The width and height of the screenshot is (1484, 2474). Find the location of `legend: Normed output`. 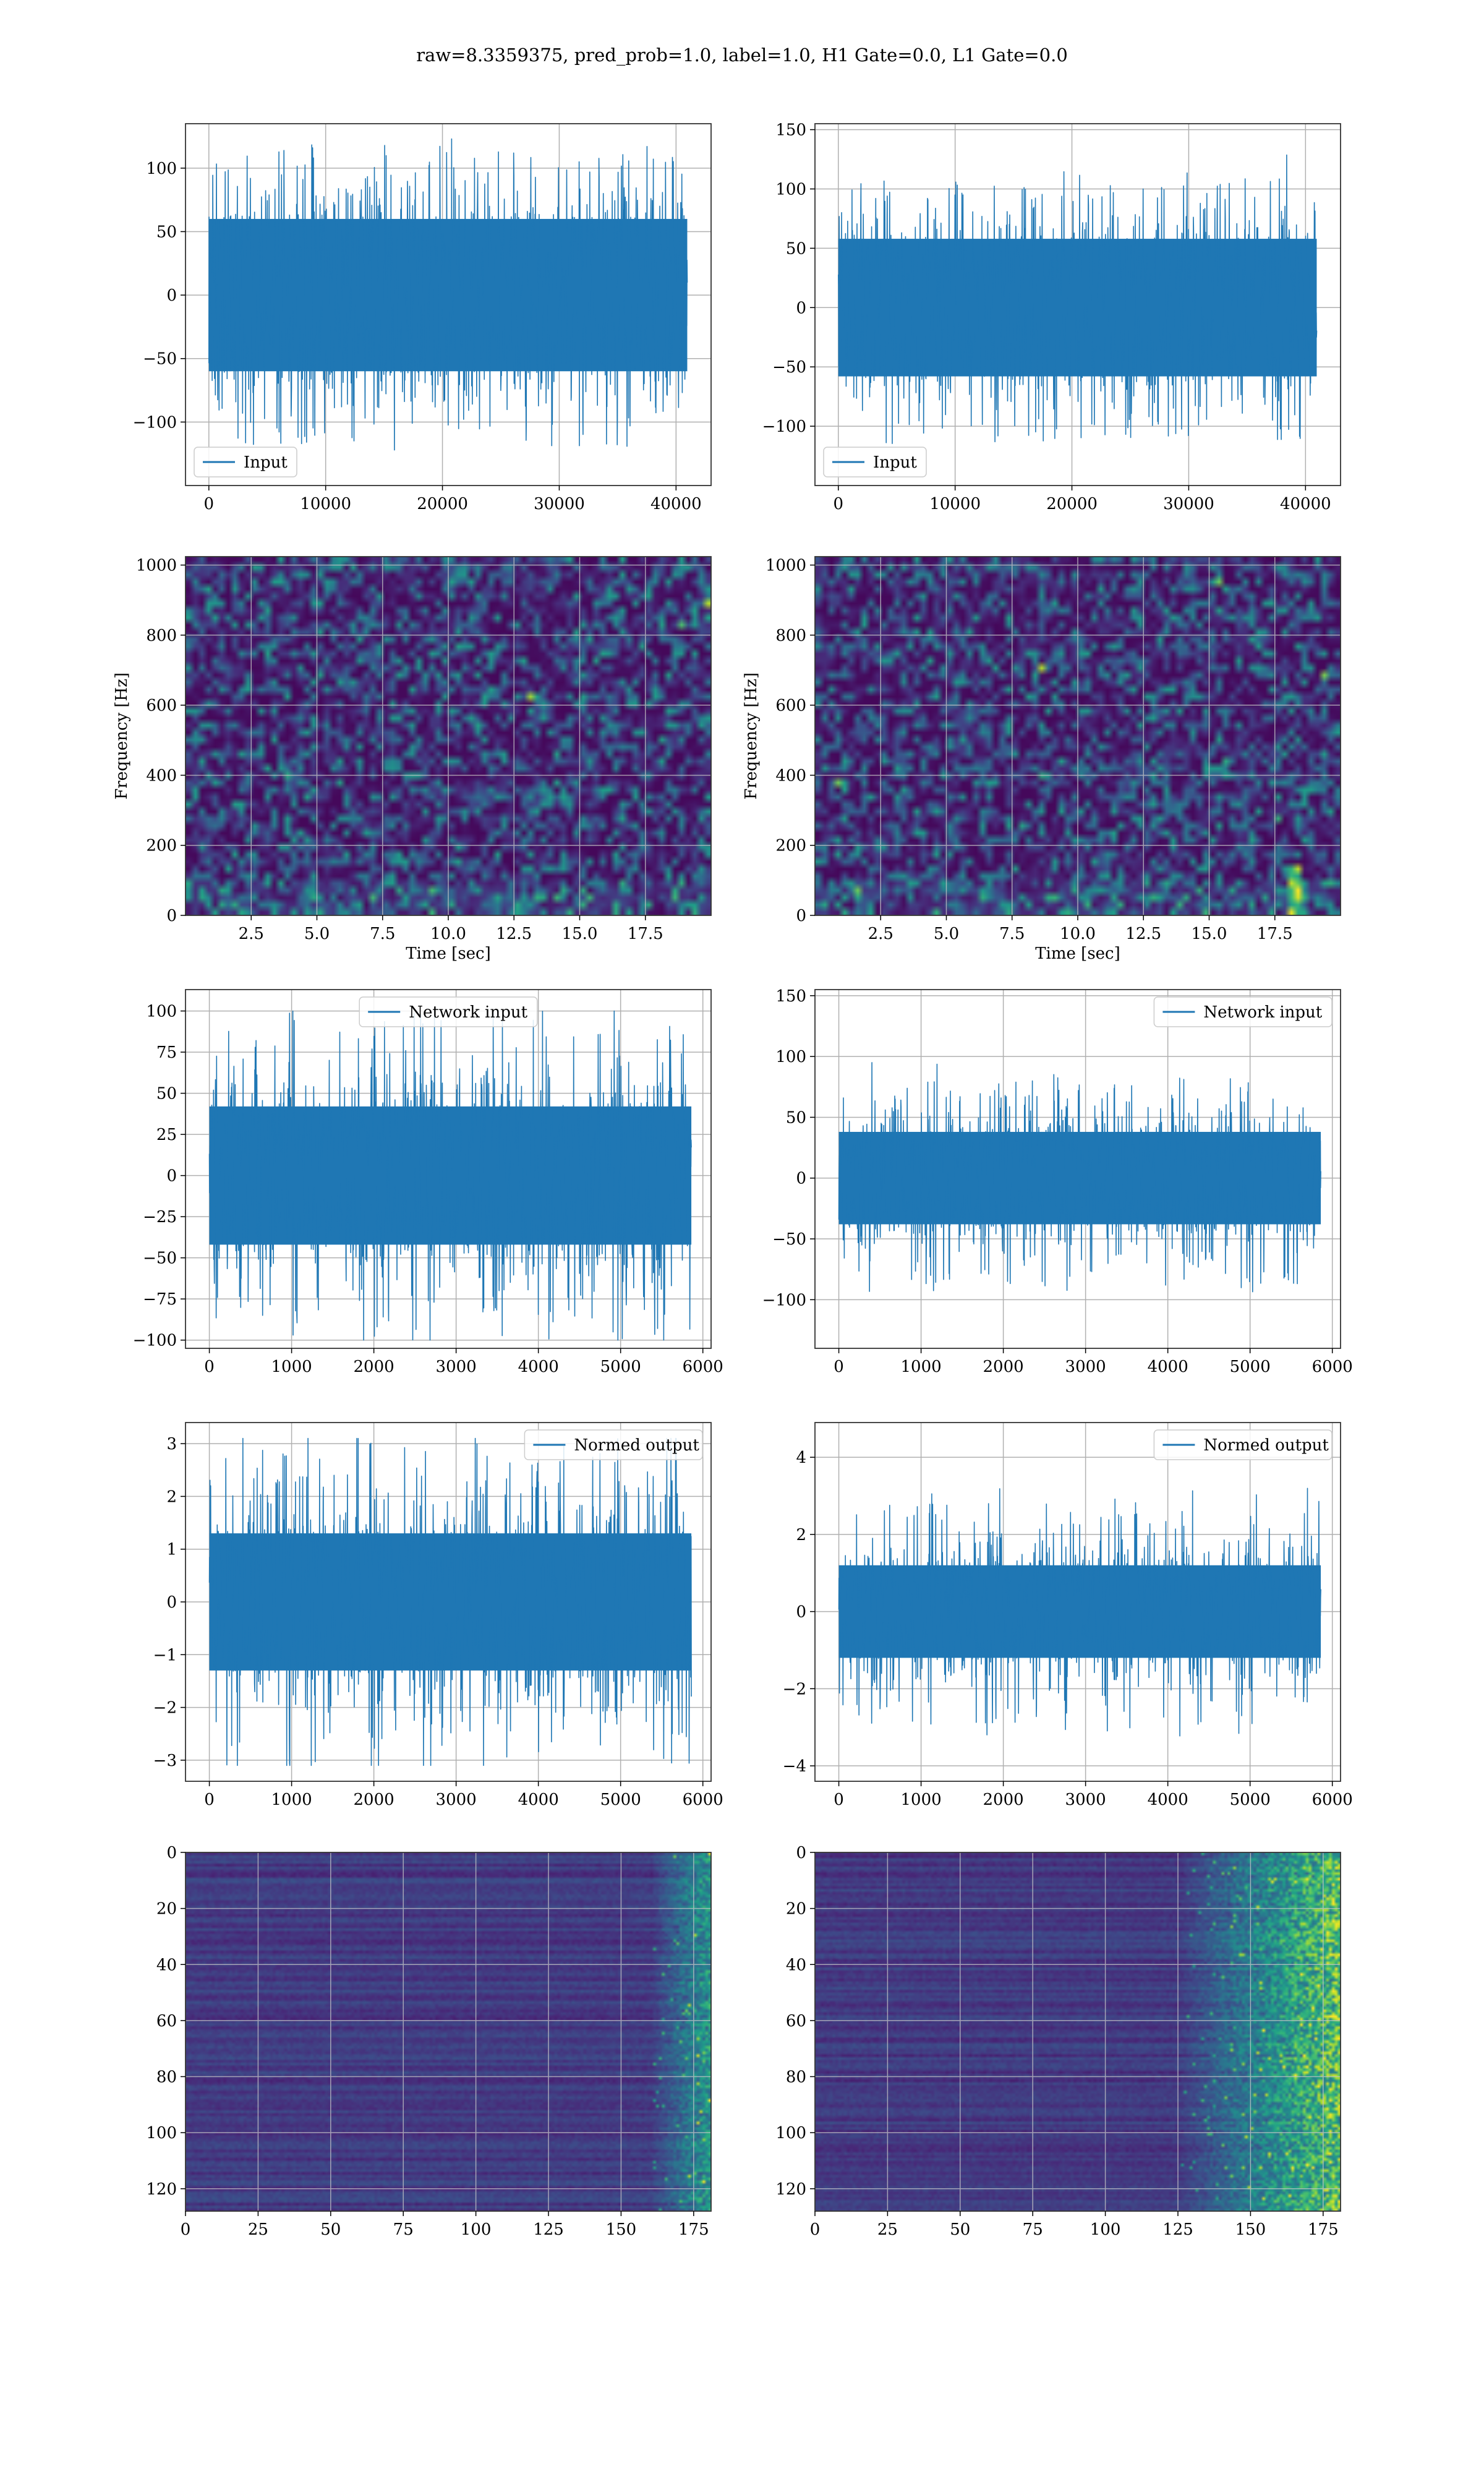

legend: Normed output is located at coordinates (1243, 1444).